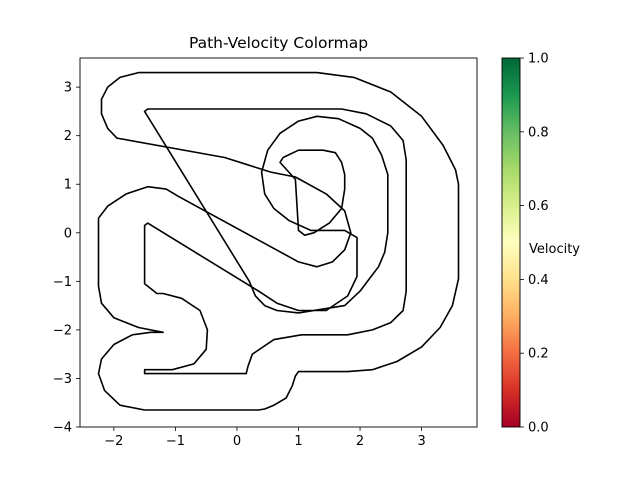 This screenshot has width=640, height=480. I want to click on colorbar-gradient, so click(511, 242).